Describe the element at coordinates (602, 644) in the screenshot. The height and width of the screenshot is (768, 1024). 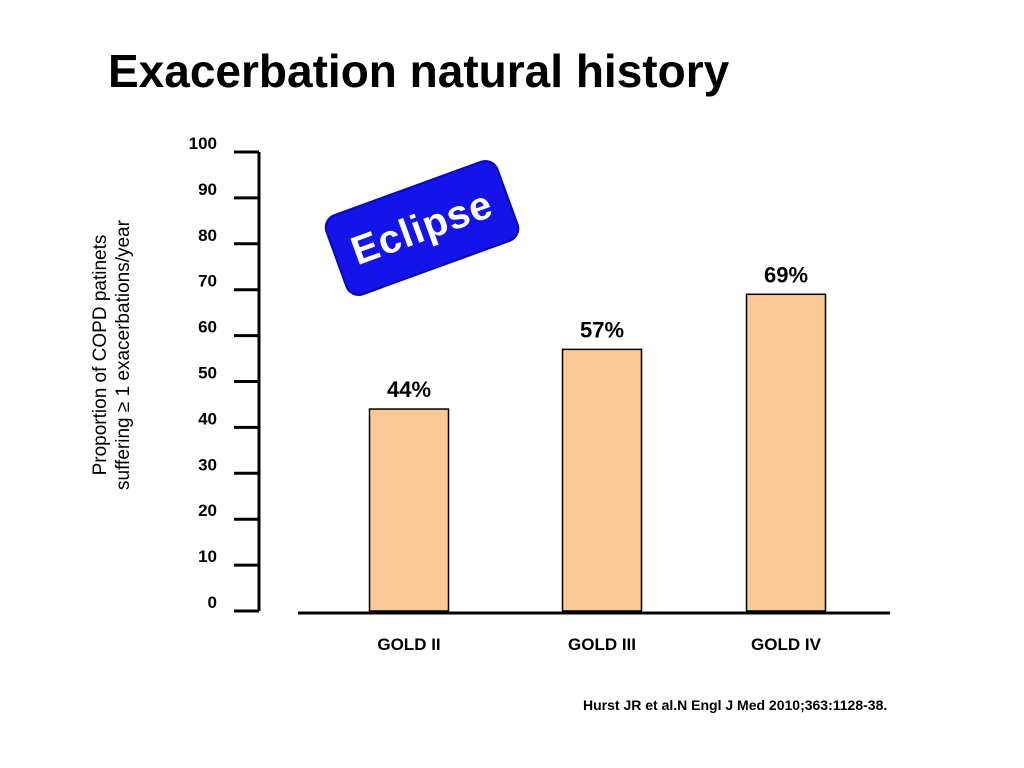
I see `x-category-label: GOLD III` at that location.